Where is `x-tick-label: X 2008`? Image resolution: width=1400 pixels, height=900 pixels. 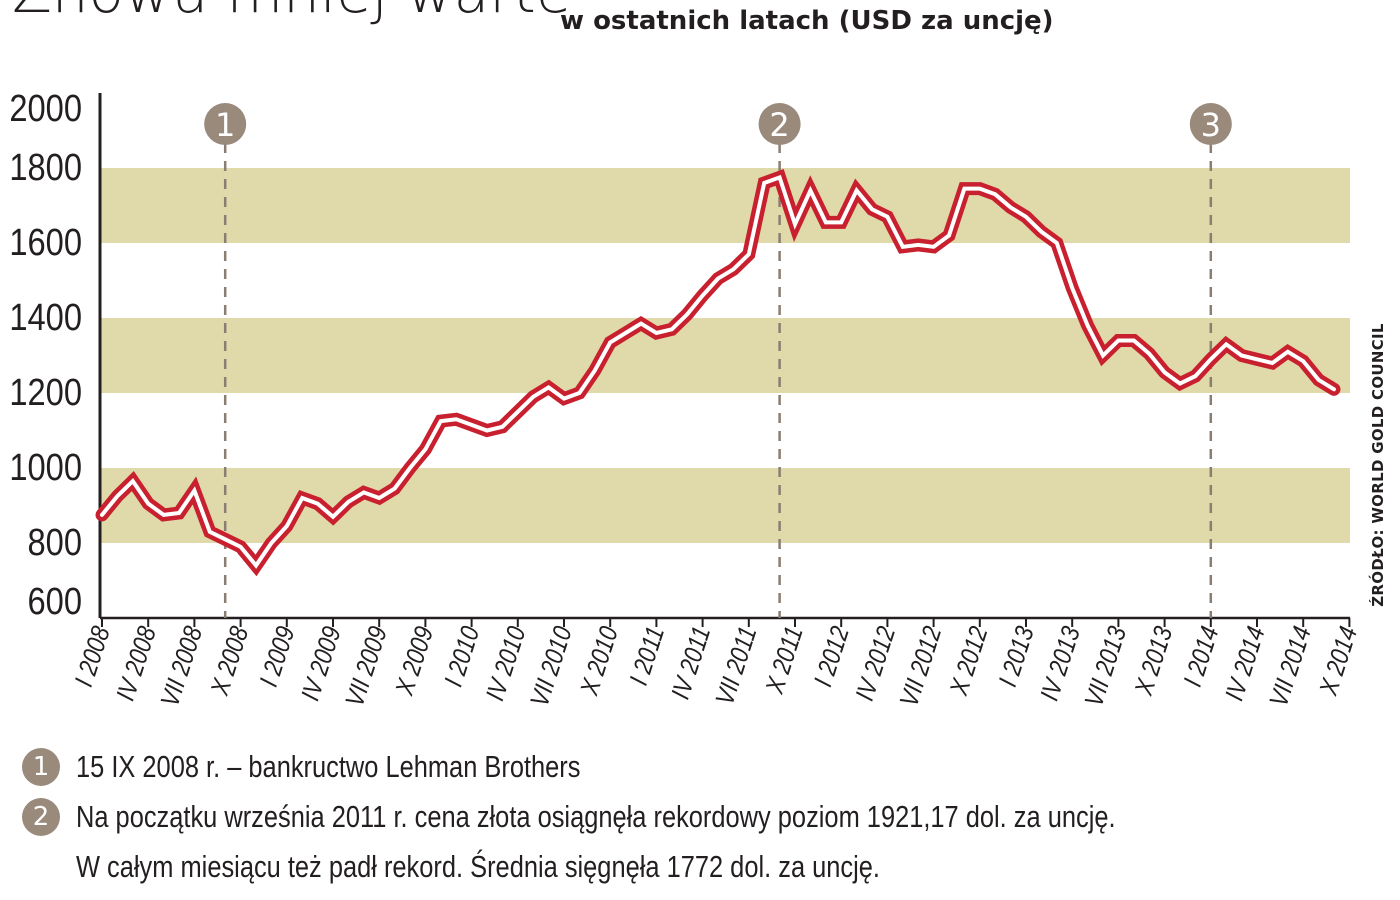
x-tick-label: X 2008 is located at coordinates (230, 660).